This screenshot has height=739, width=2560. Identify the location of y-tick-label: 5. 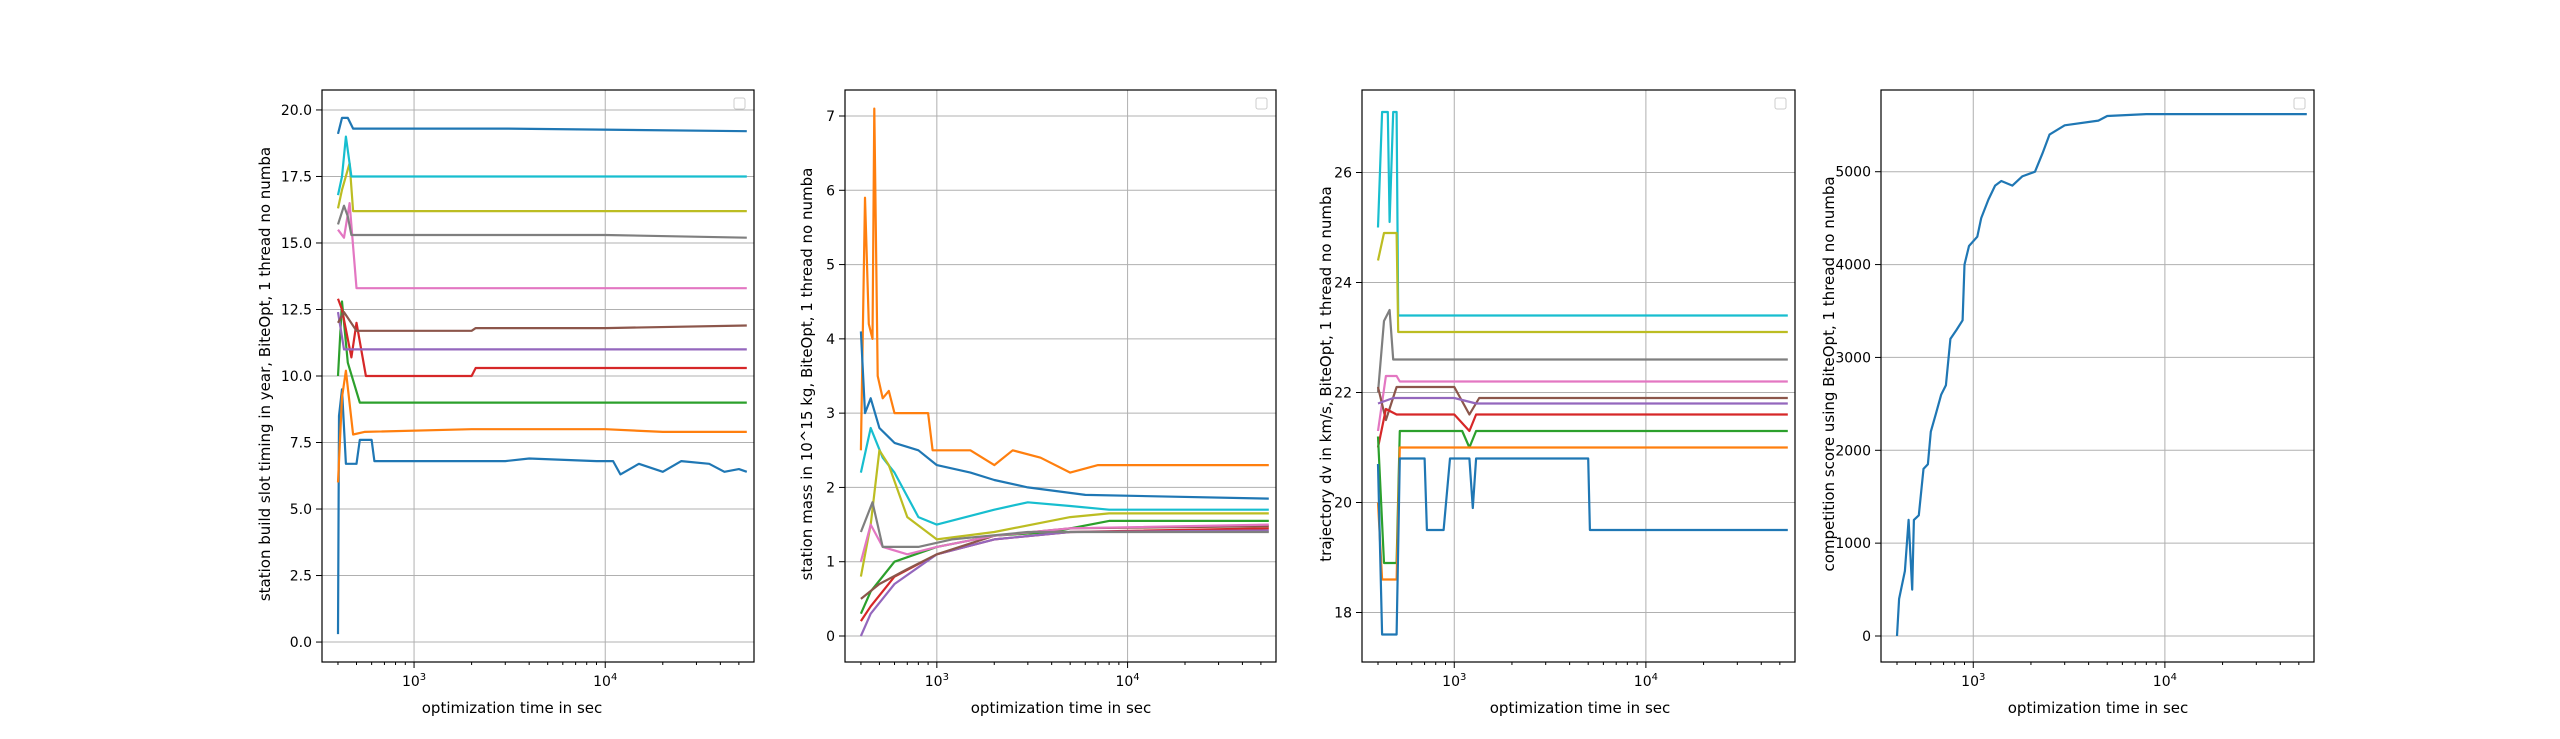
(830, 266).